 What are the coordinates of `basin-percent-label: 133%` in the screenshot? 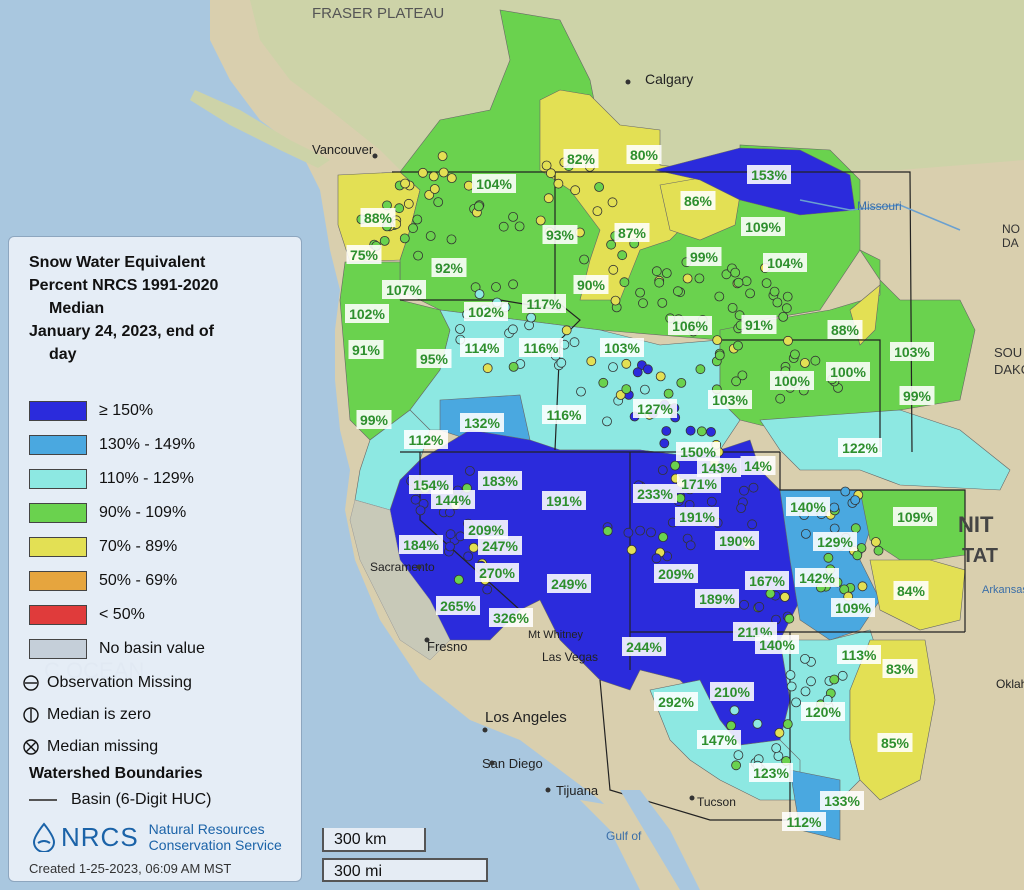 It's located at (842, 801).